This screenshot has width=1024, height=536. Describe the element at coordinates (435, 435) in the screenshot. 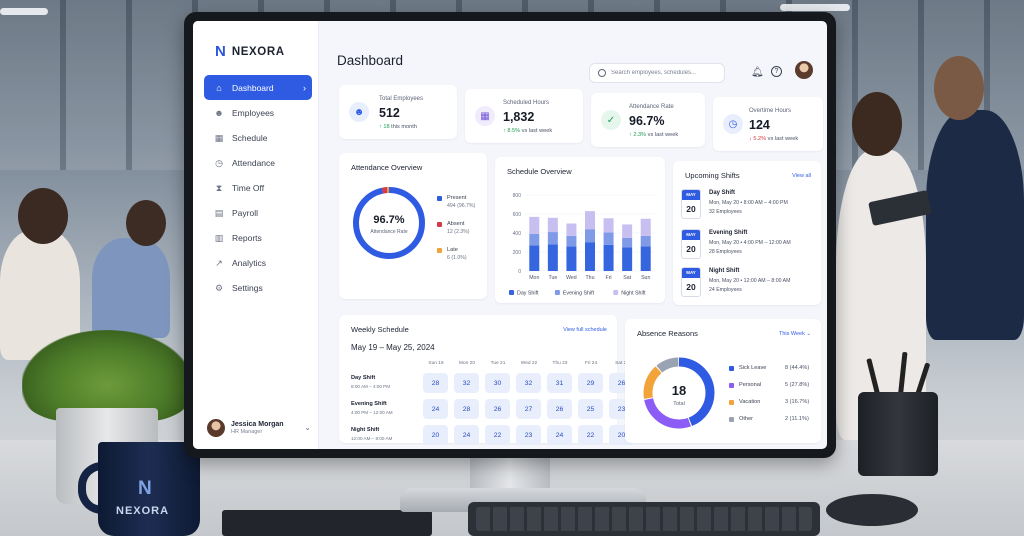

I see `schedule-cell: 20` at that location.